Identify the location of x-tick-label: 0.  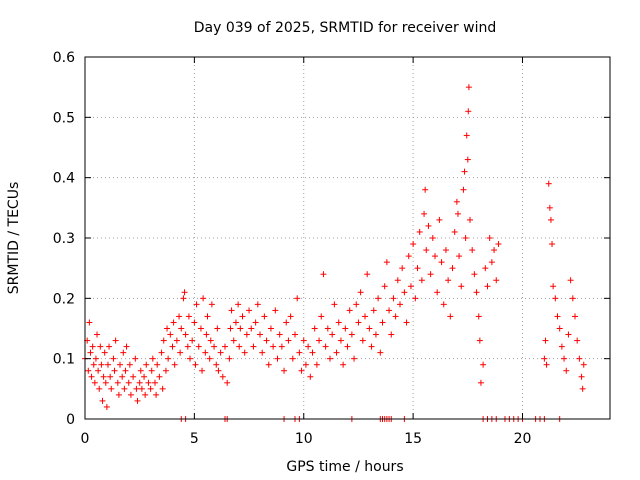
(85, 439).